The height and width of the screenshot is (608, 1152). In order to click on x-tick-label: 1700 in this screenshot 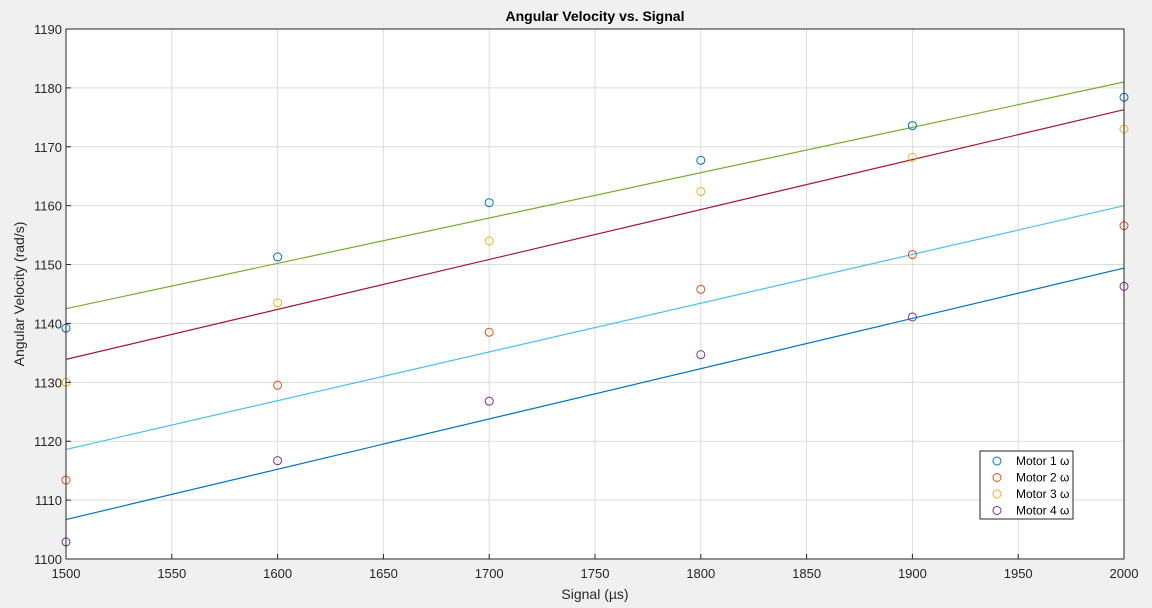, I will do `click(489, 573)`.